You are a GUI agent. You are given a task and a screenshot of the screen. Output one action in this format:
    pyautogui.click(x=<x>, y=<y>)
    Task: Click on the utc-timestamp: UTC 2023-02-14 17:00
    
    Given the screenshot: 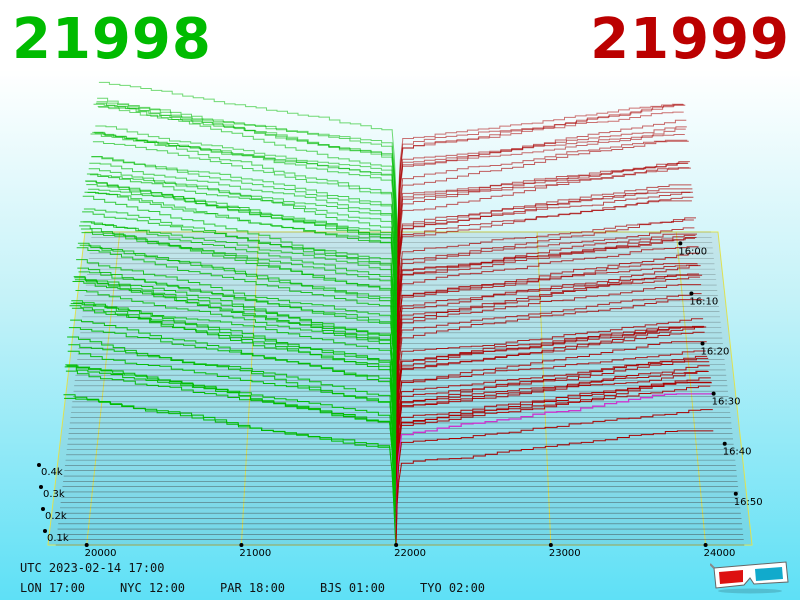 What is the action you would take?
    pyautogui.click(x=92, y=568)
    